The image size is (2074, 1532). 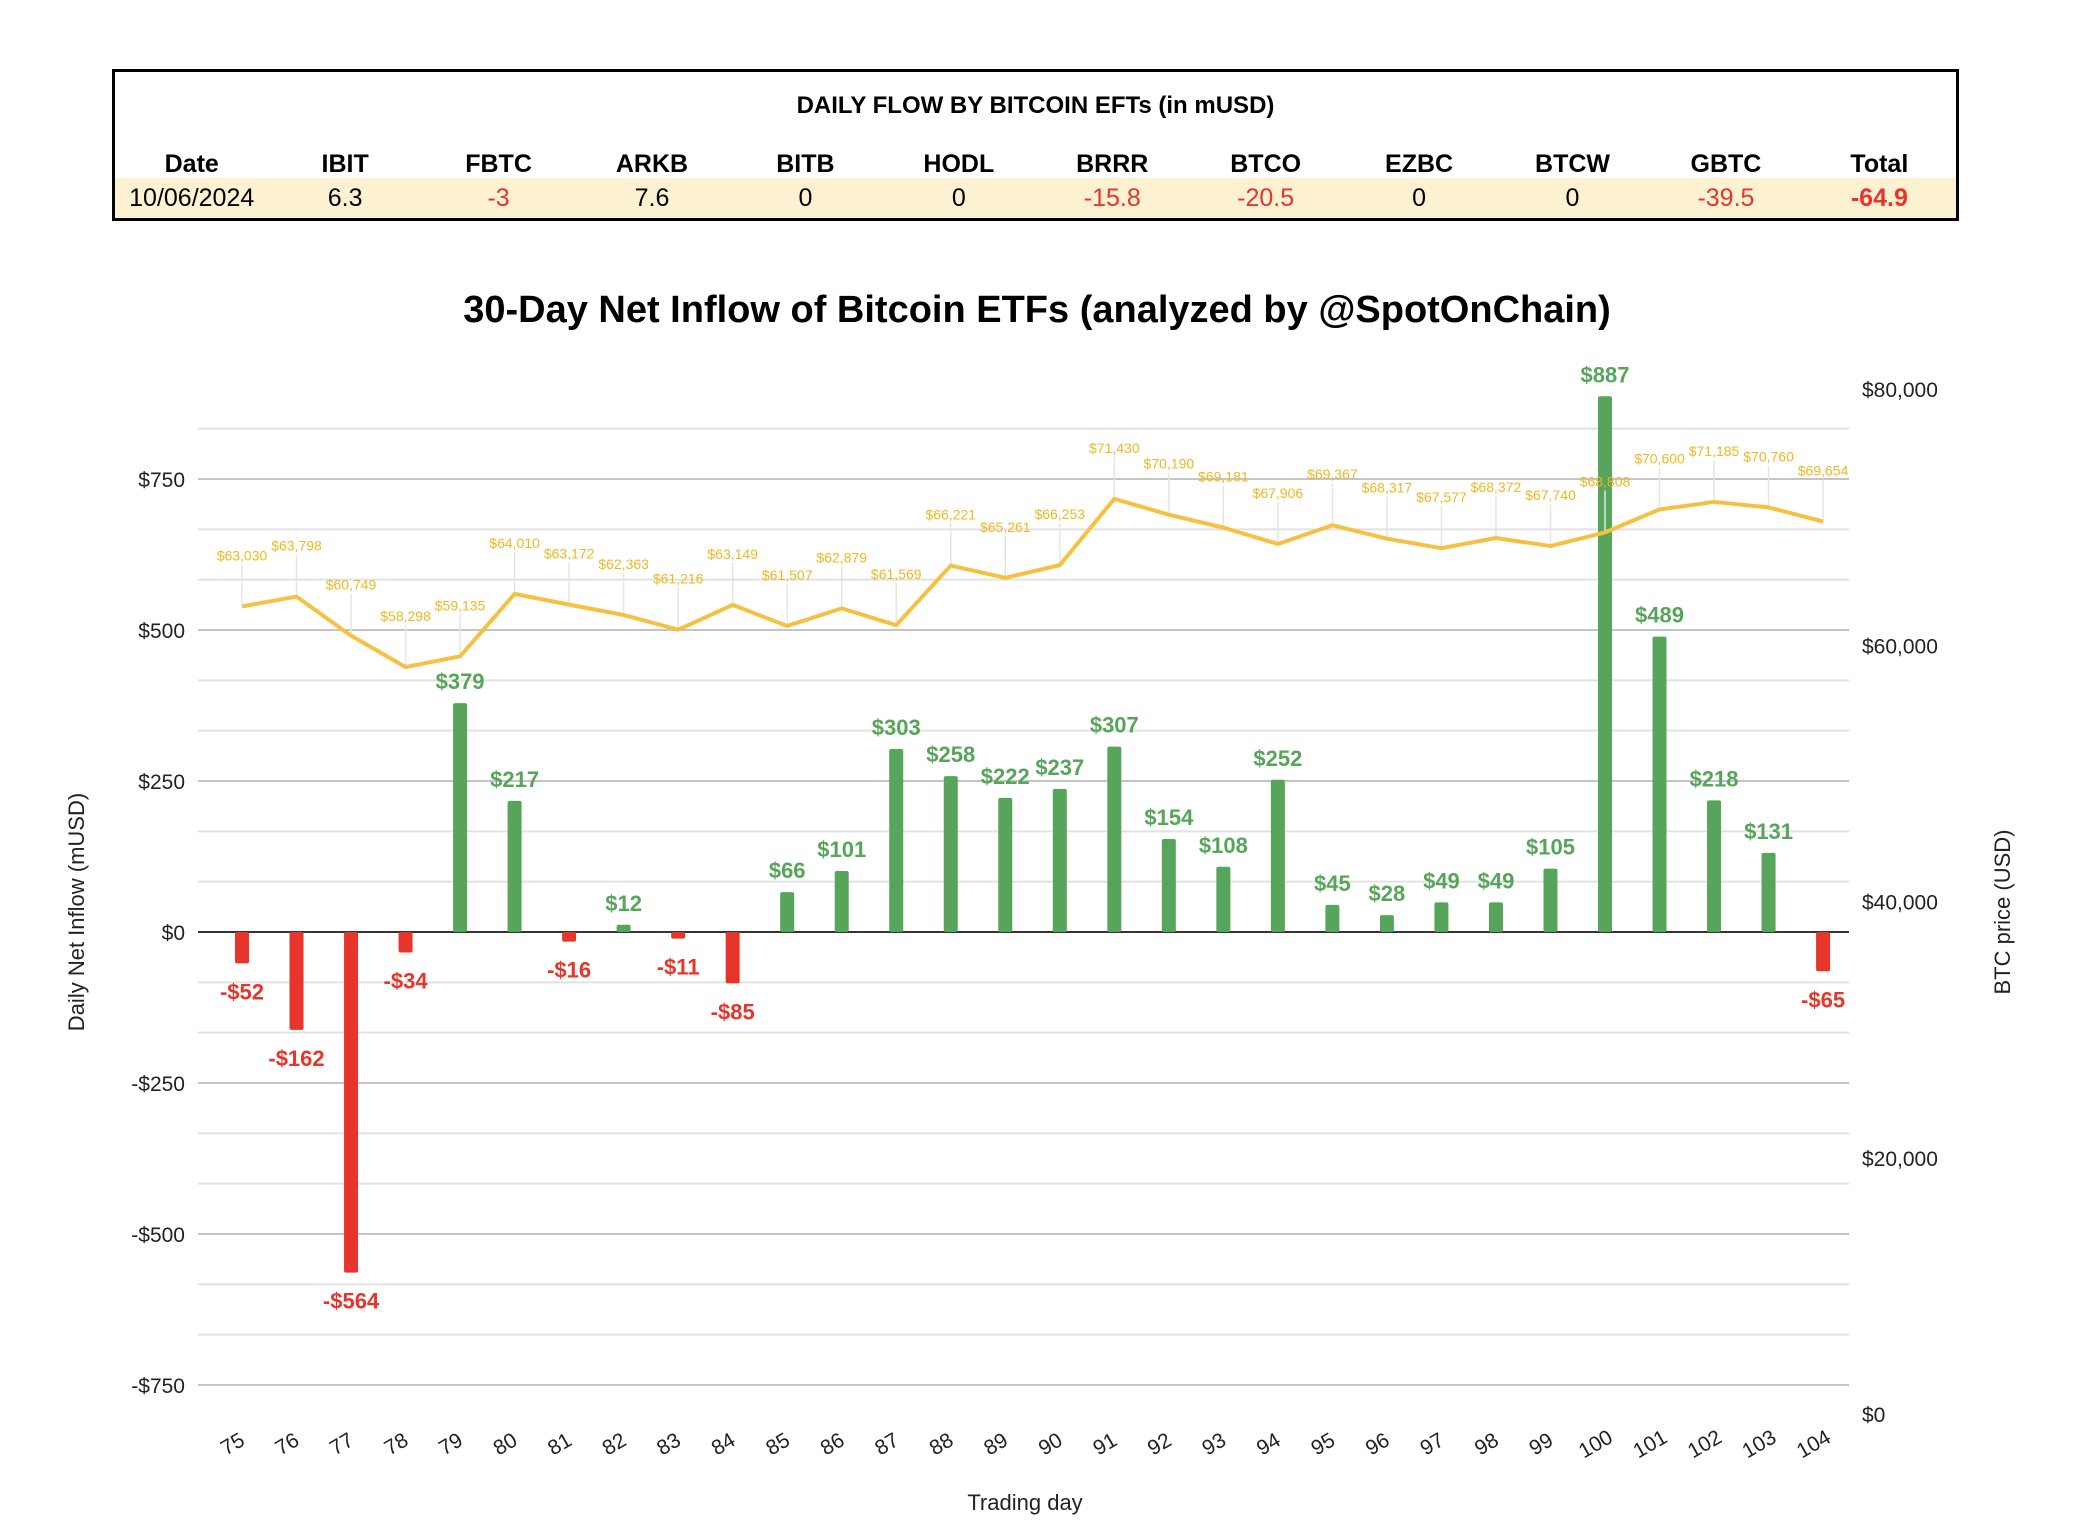 I want to click on price-label: $62,363, so click(x=623, y=564).